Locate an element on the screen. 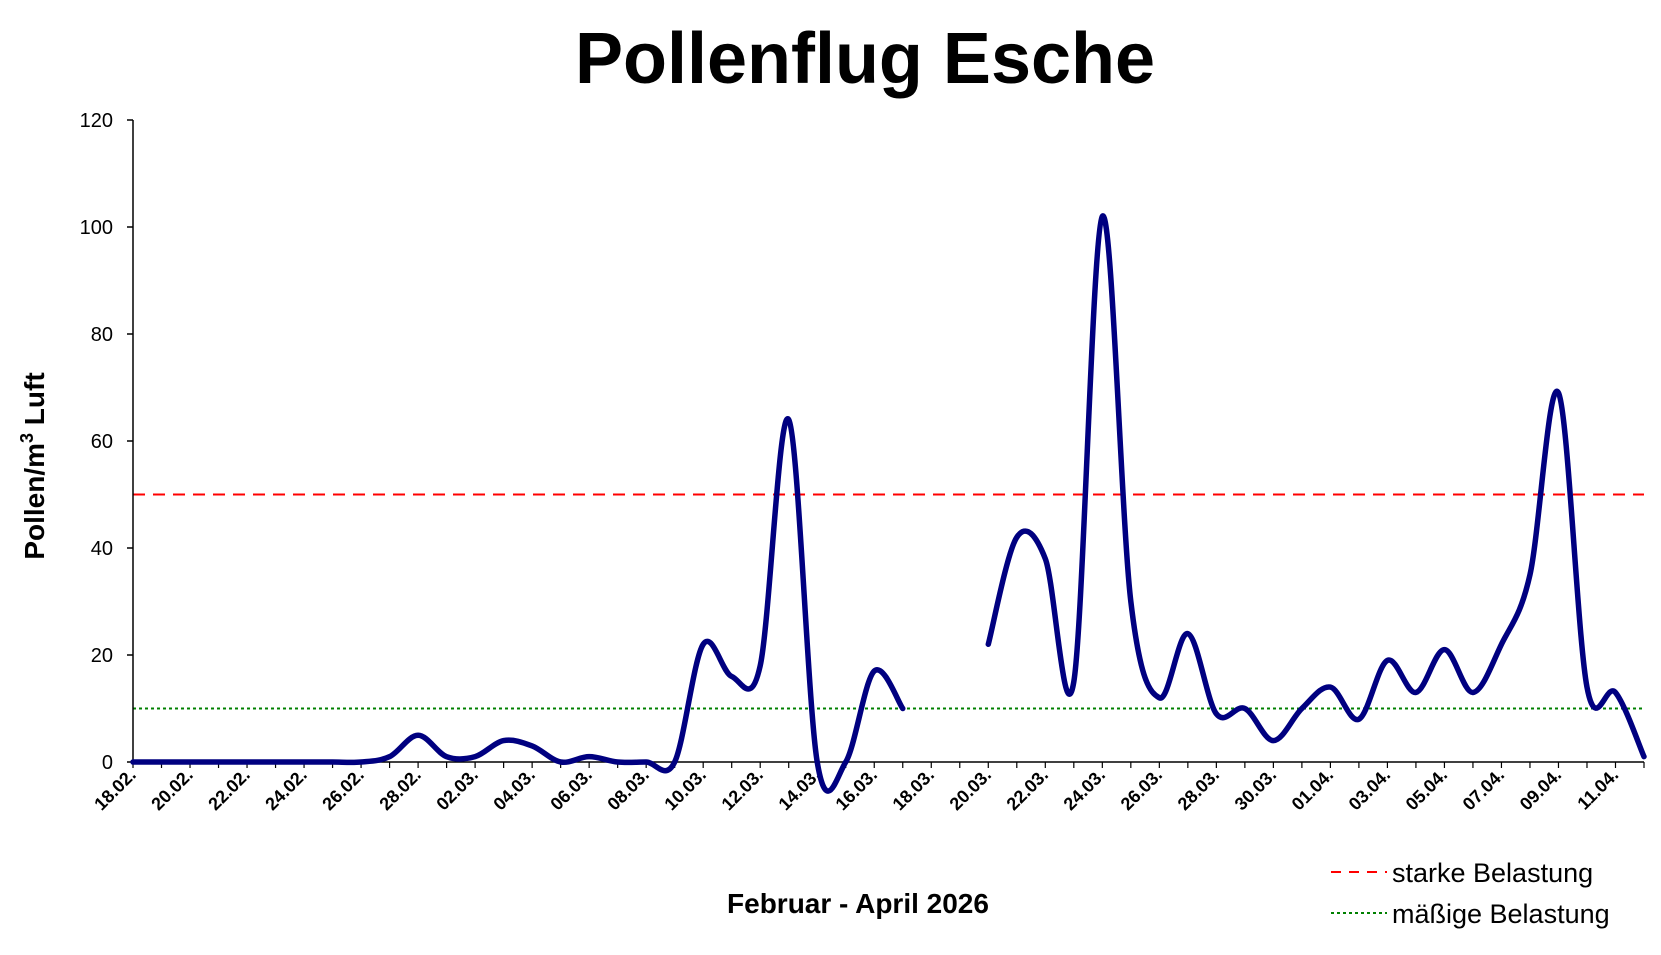  x-axis-label: Februar - April 2026 is located at coordinates (858, 903).